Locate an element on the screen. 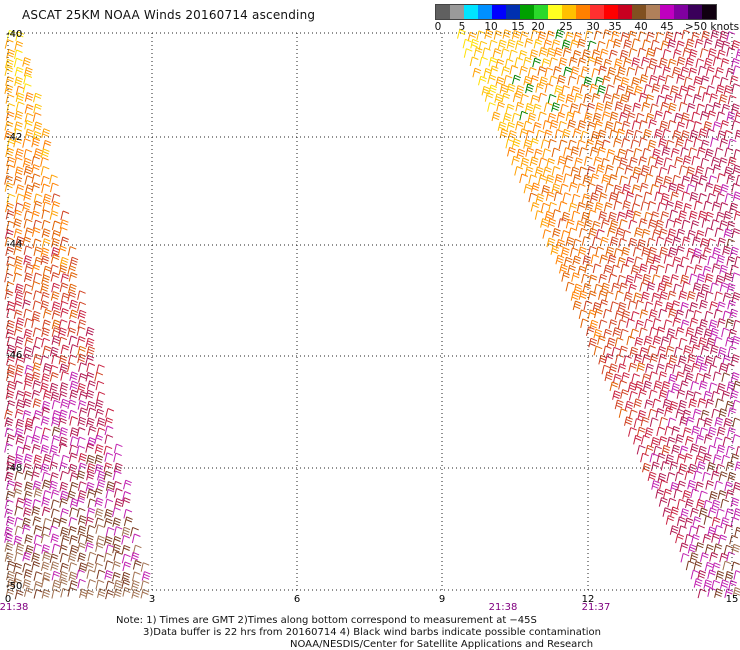 This screenshot has width=740, height=650. legend-color-bar is located at coordinates (576, 12).